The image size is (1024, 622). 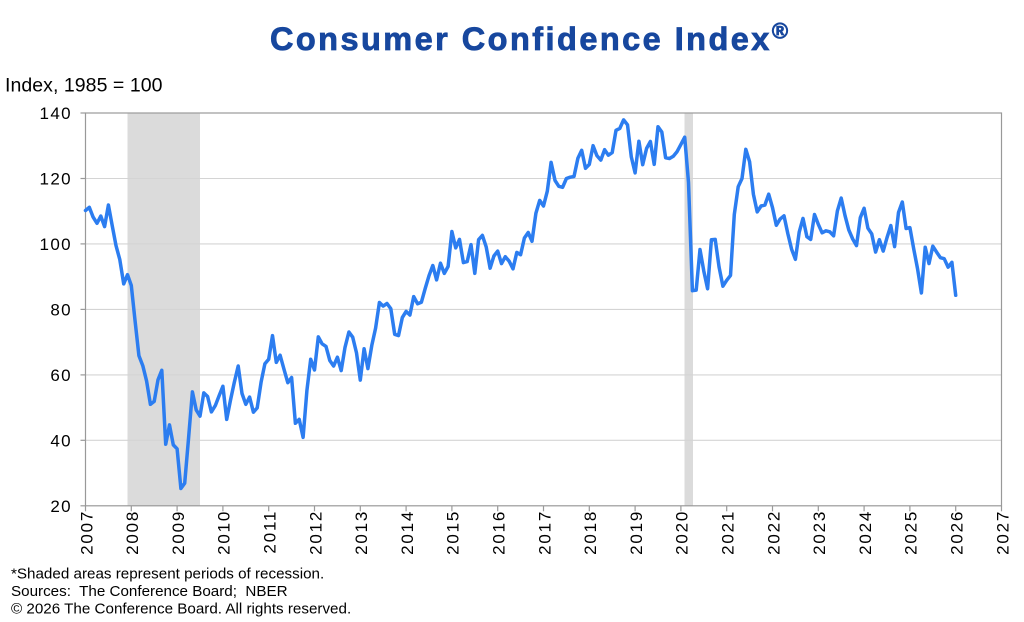 I want to click on svg-text: 2021, so click(x=728, y=532).